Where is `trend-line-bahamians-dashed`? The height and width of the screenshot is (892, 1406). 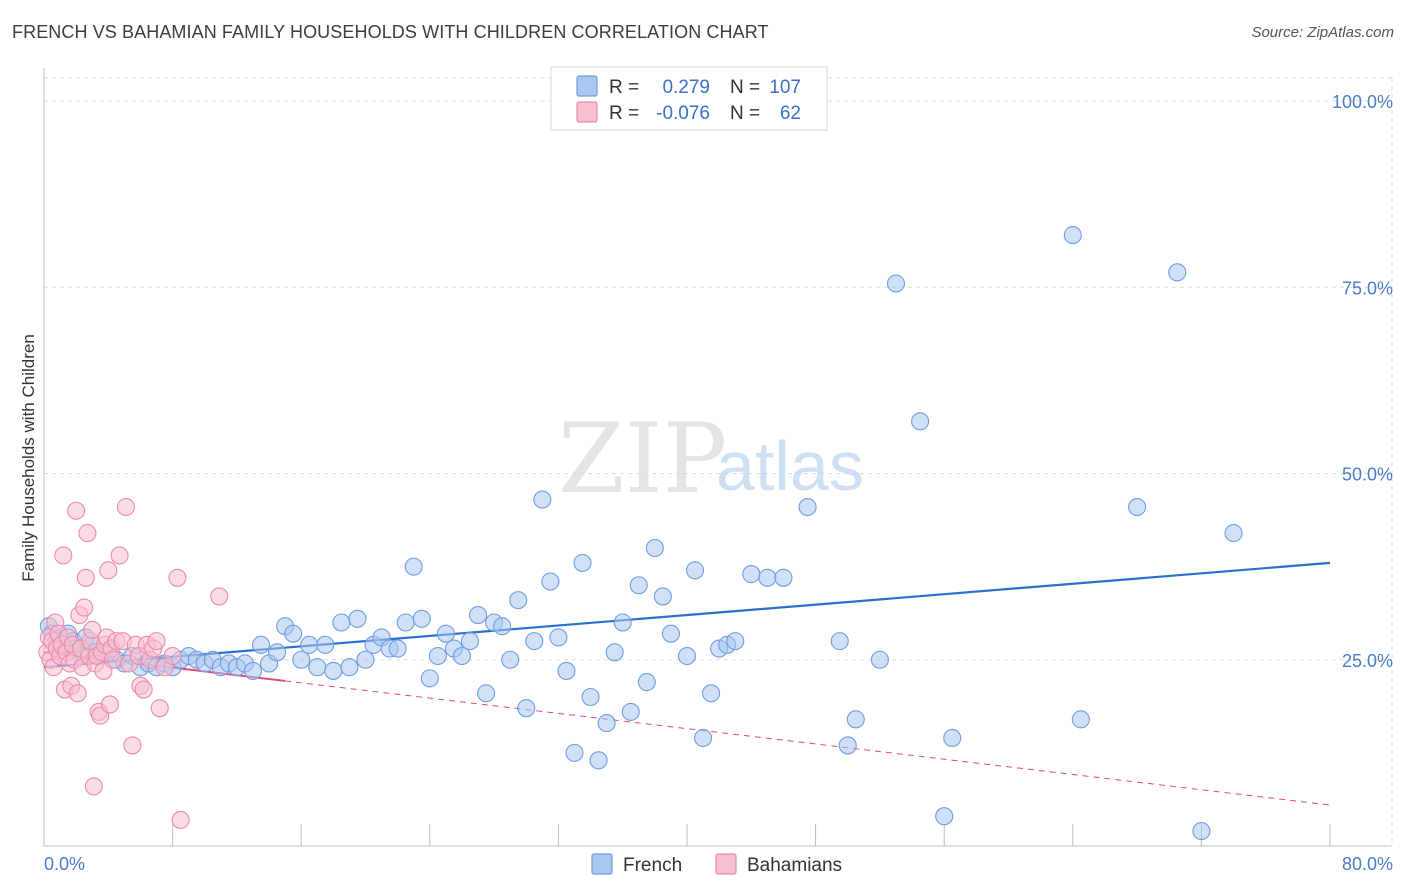
trend-line-bahamians-dashed is located at coordinates (808, 743).